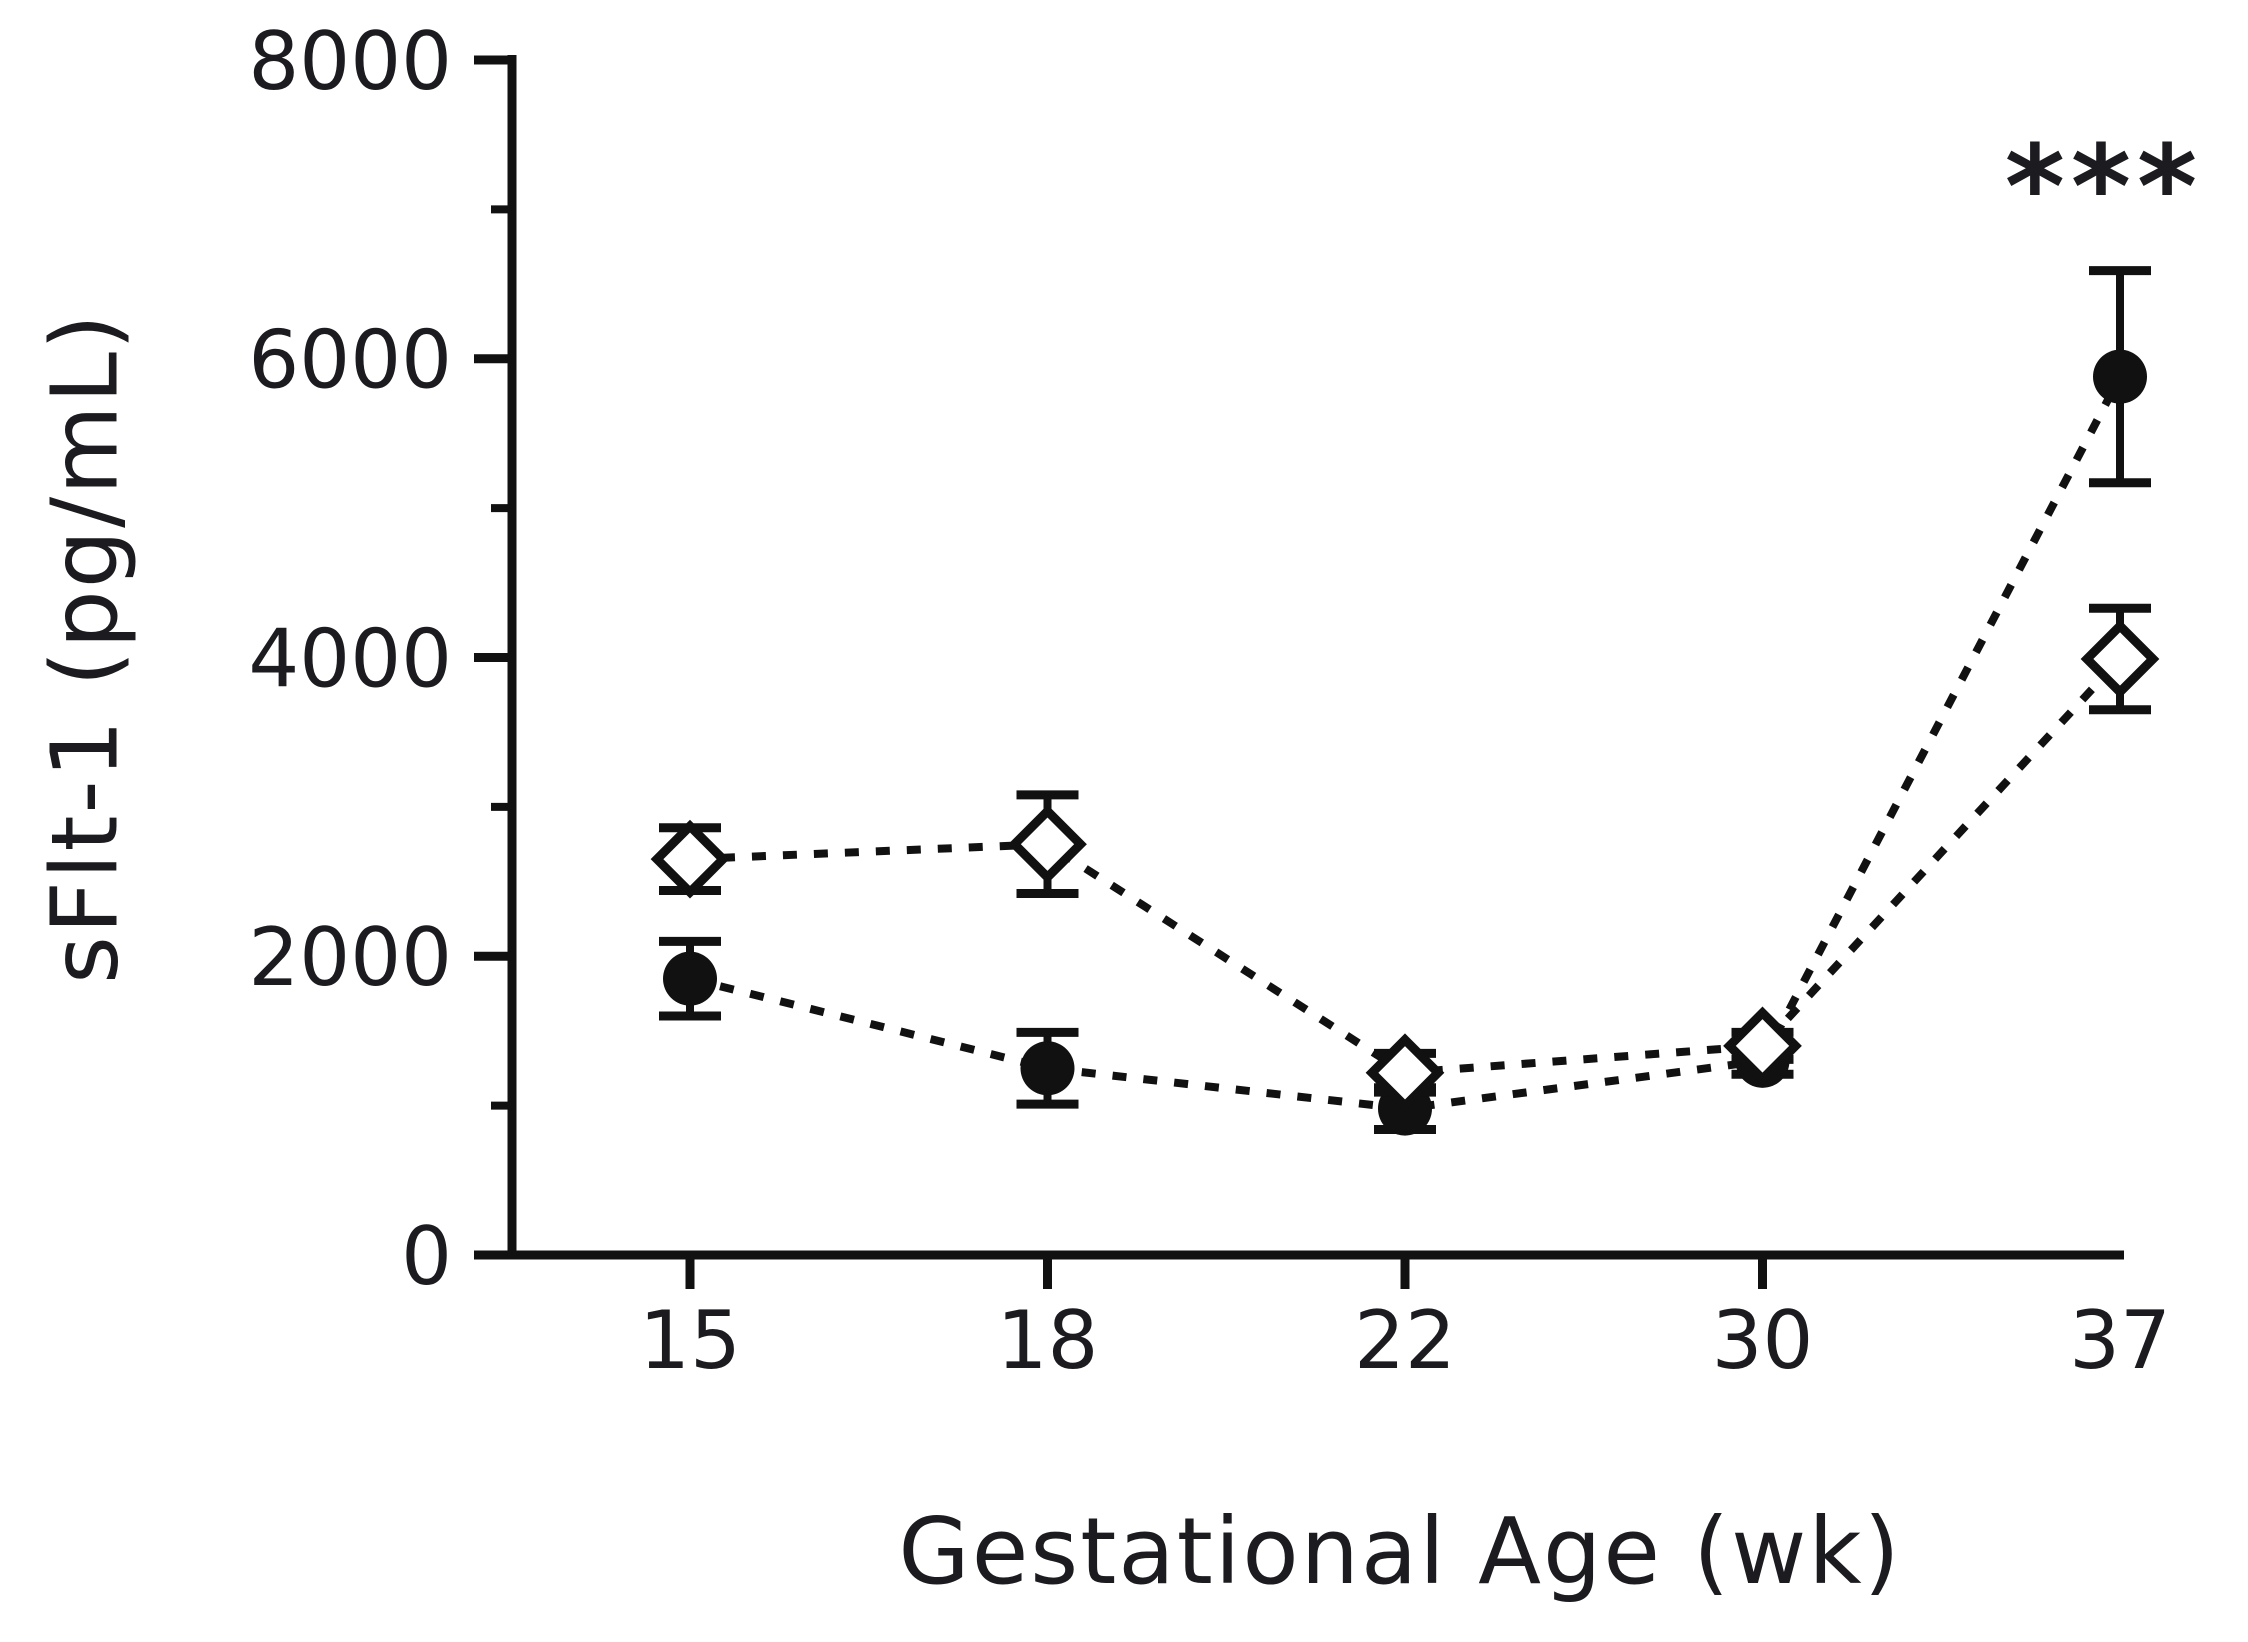 This screenshot has width=2248, height=1642. What do you see at coordinates (350, 957) in the screenshot?
I see `y-tick-label: 2000` at bounding box center [350, 957].